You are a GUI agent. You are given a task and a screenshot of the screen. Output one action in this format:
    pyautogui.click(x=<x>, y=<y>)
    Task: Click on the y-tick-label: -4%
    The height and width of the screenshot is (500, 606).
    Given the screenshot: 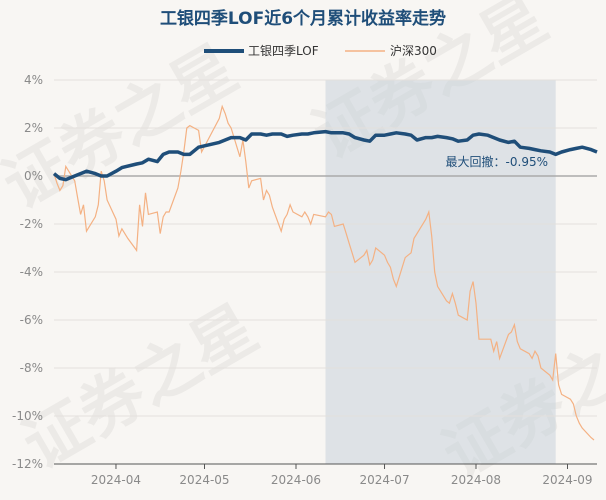 What is the action you would take?
    pyautogui.click(x=31, y=272)
    